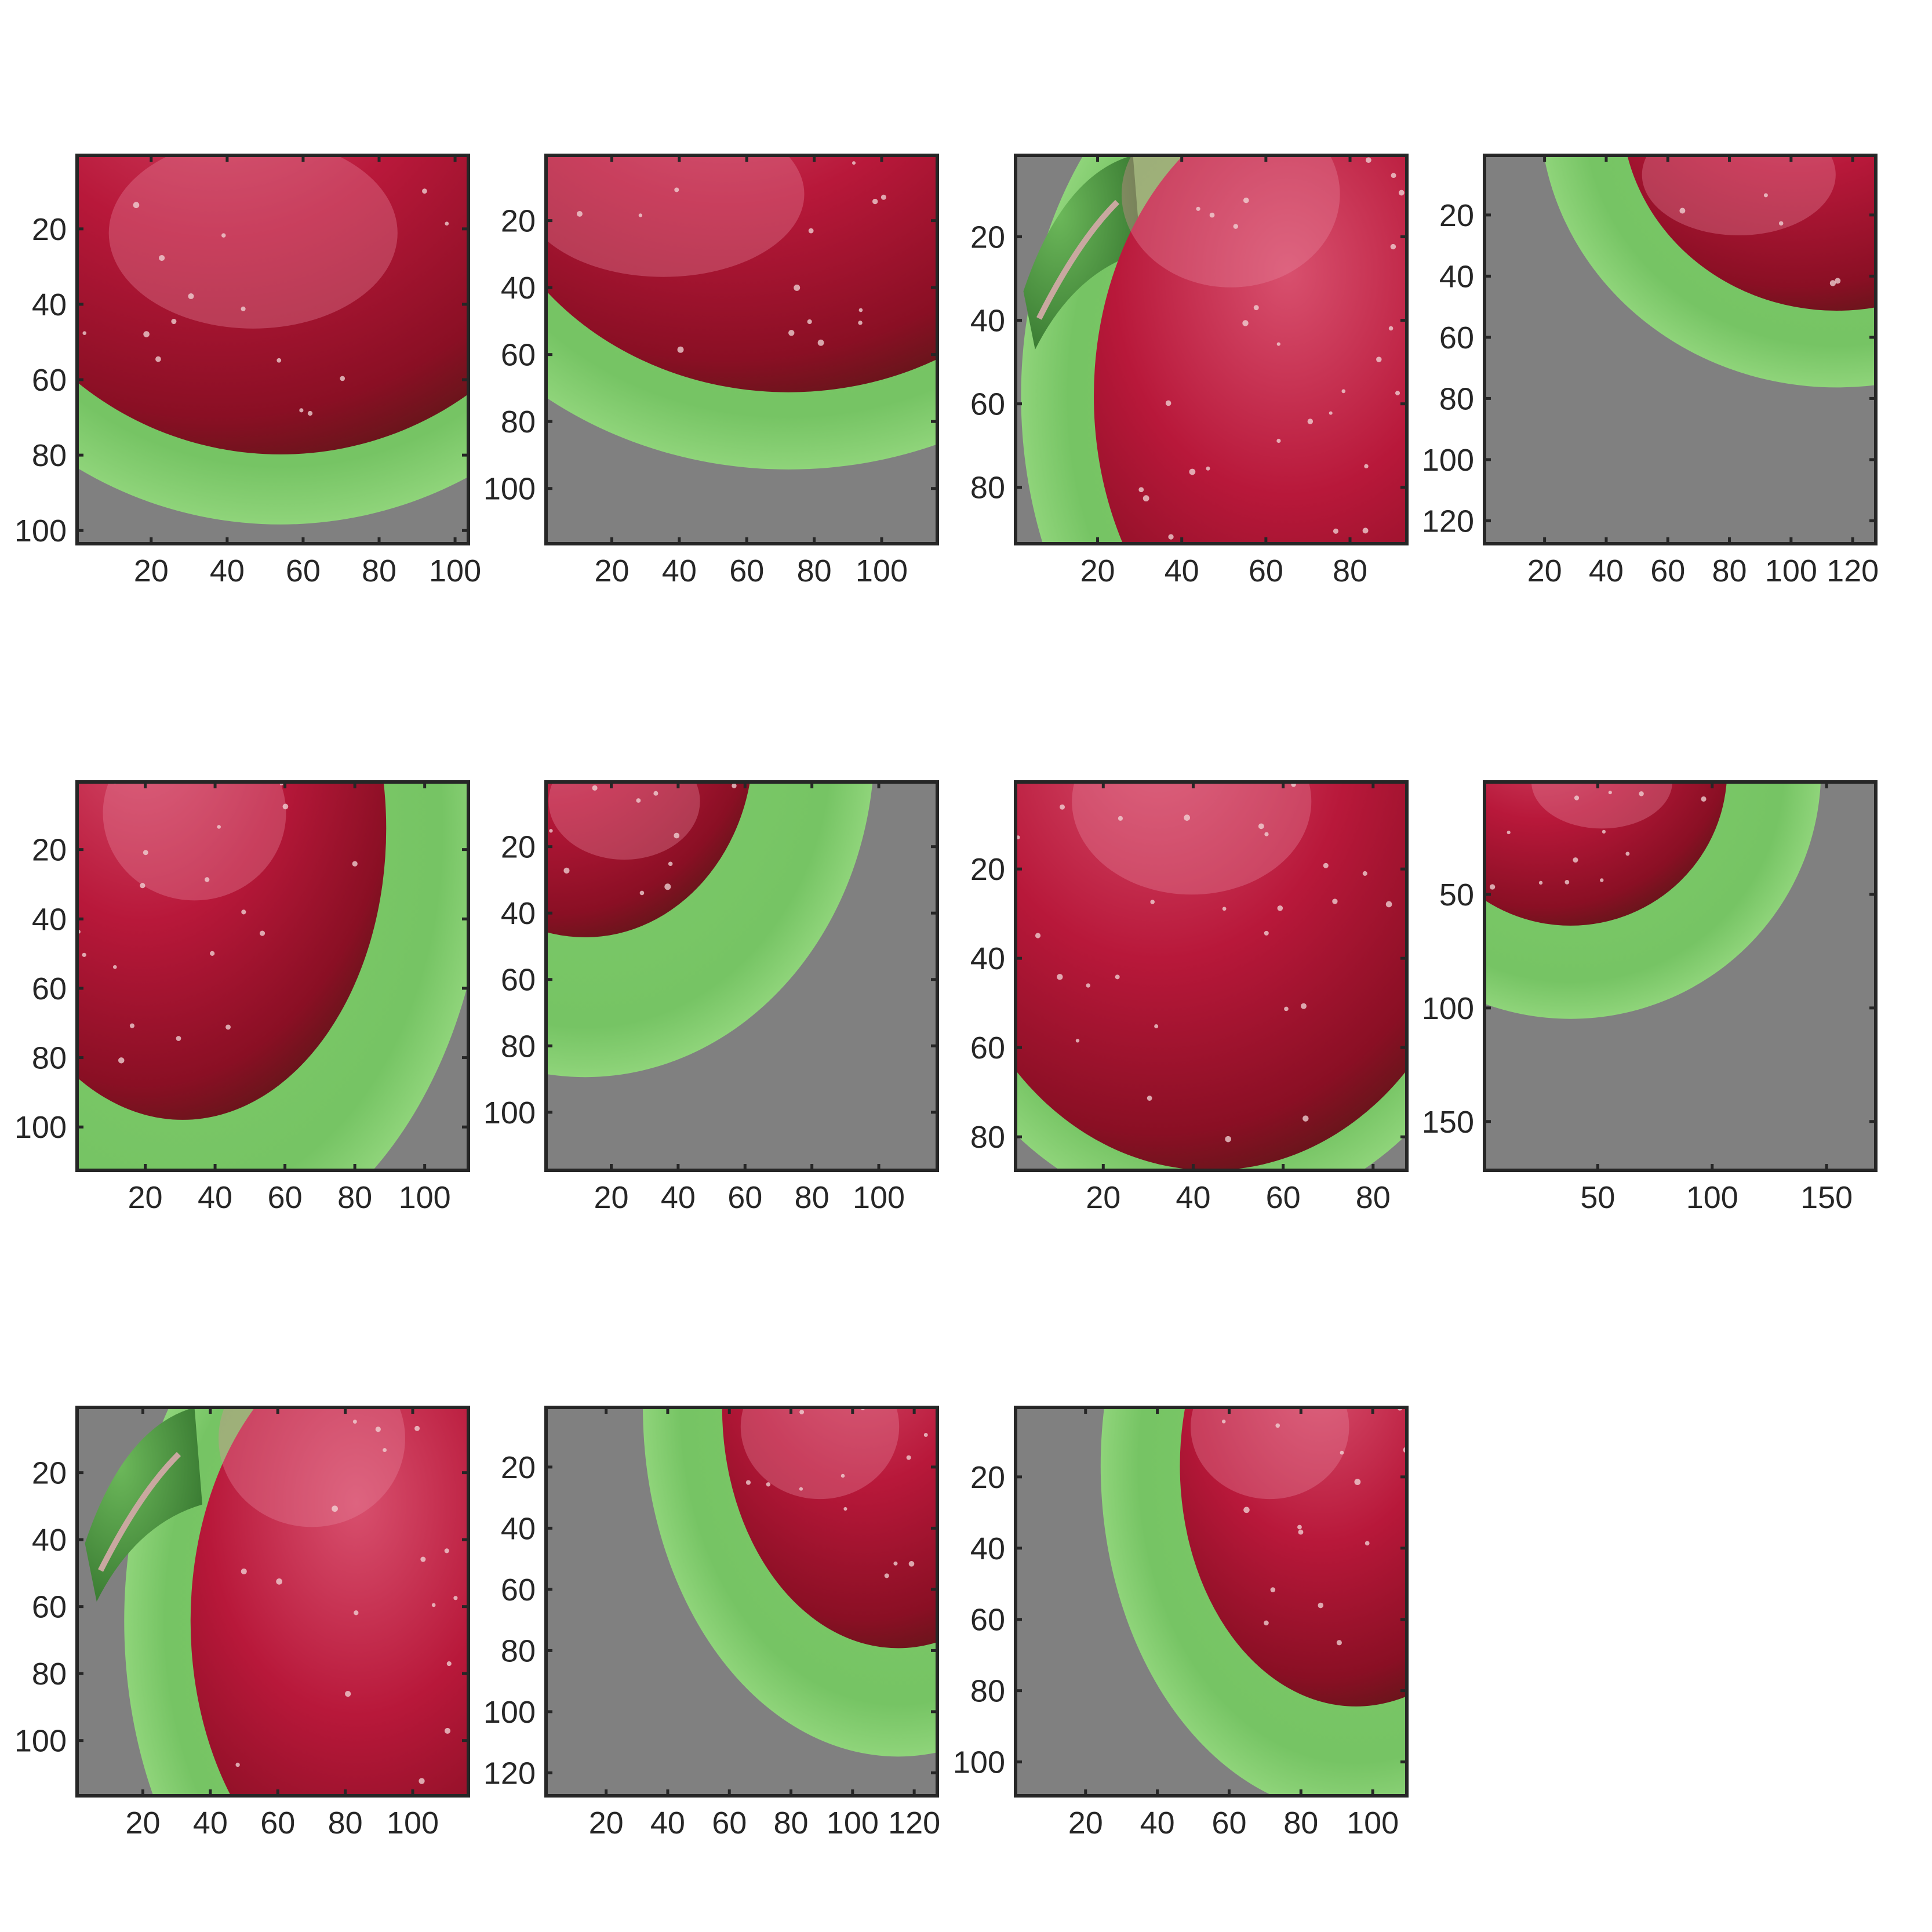  I want to click on image-panel-10: 20 40 60 80 100 120 20 40 60 80 100 120, so click(728, 1571).